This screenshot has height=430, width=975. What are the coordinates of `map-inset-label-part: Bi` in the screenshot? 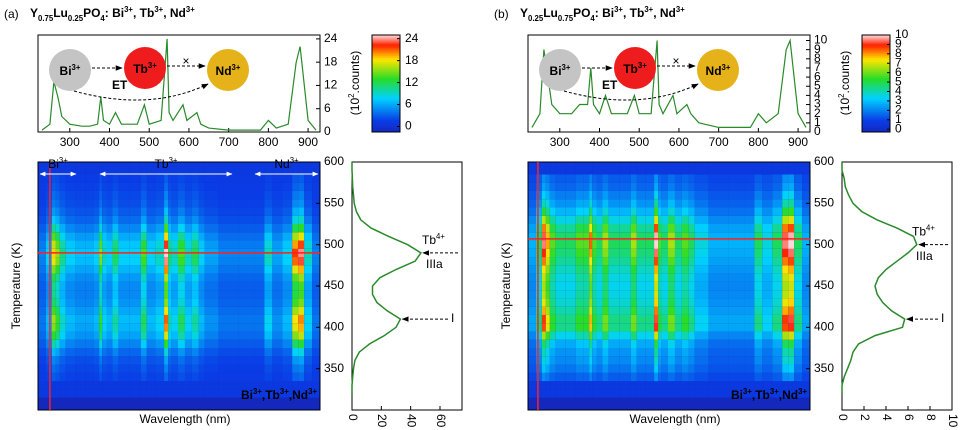 It's located at (247, 395).